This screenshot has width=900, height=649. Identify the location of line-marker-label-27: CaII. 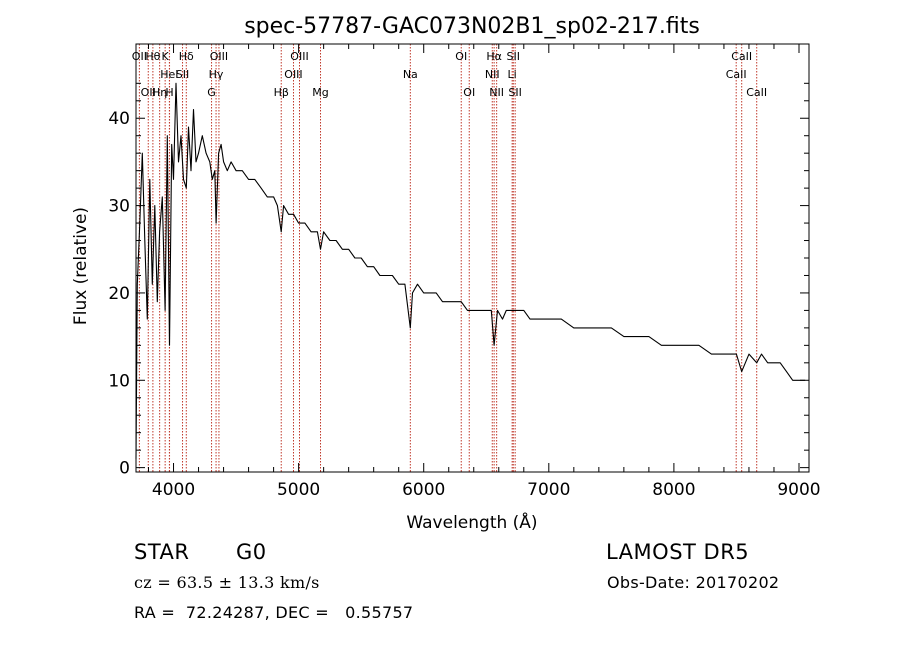
(756, 92).